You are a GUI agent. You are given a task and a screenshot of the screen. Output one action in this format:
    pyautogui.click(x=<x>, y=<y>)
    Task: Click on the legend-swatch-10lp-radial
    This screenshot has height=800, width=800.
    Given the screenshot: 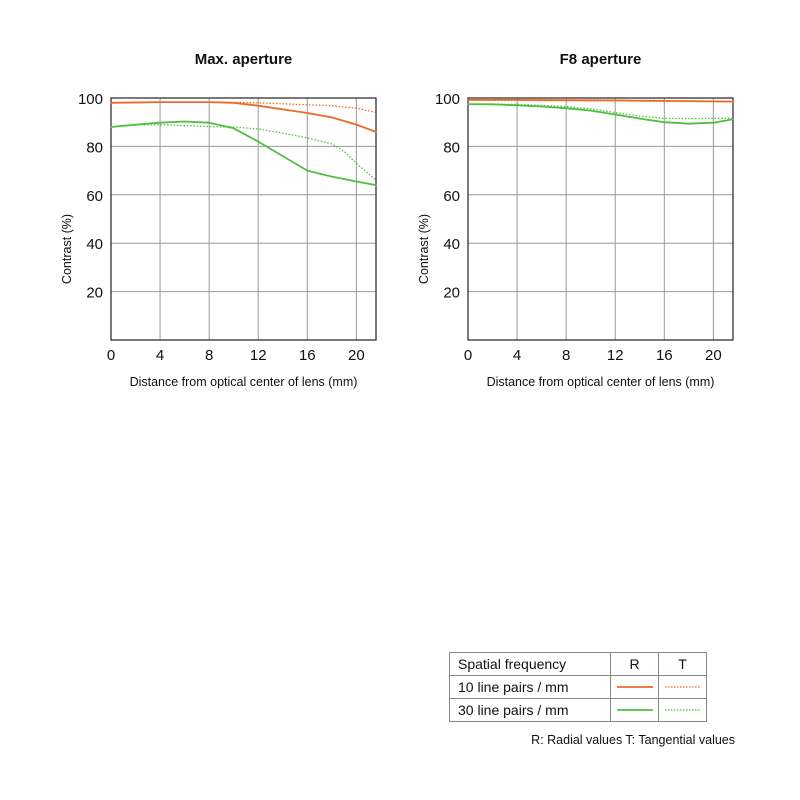 What is the action you would take?
    pyautogui.click(x=634, y=687)
    